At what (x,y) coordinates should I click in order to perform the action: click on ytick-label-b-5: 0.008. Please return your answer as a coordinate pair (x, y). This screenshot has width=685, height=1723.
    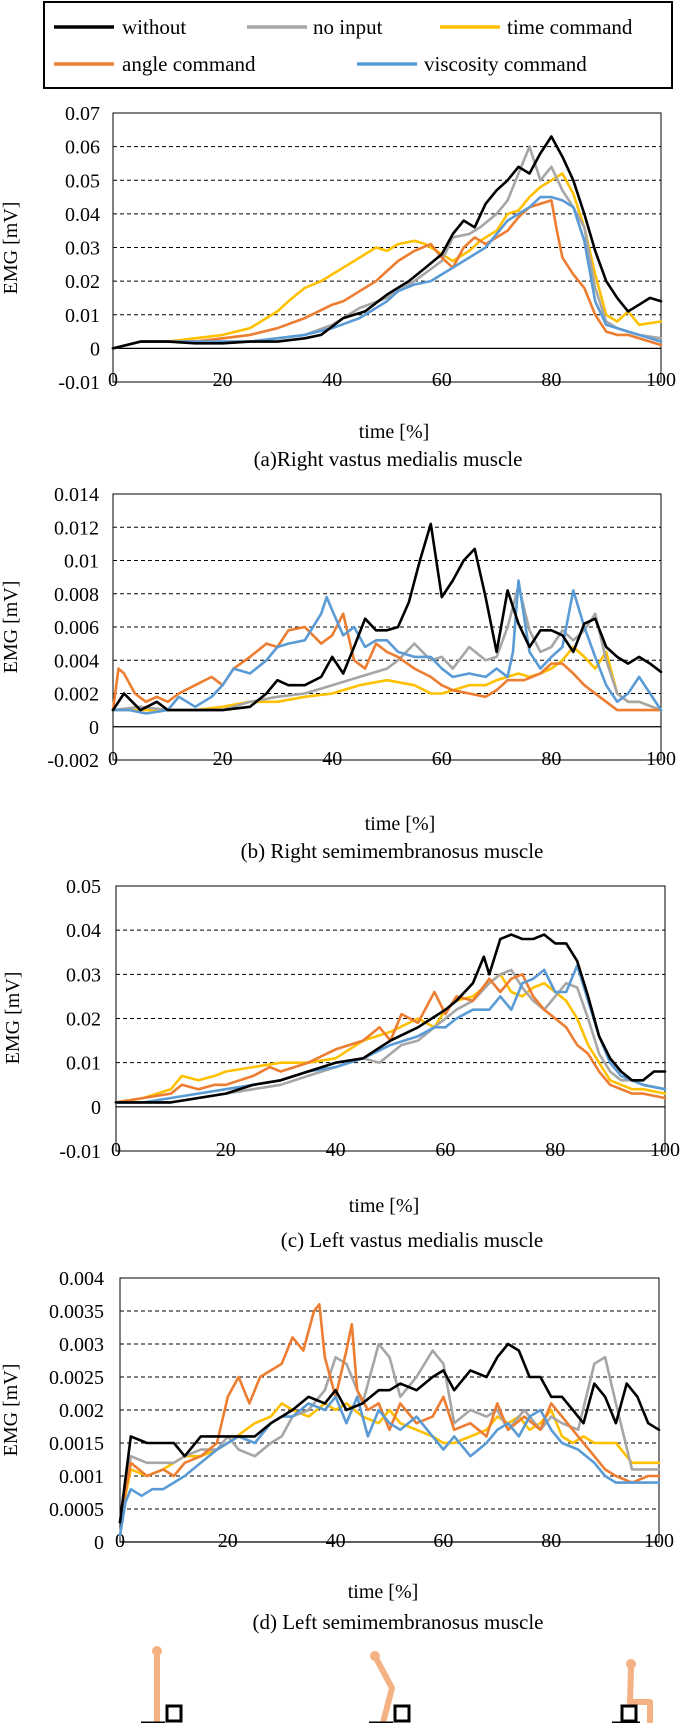
    Looking at the image, I should click on (76, 595).